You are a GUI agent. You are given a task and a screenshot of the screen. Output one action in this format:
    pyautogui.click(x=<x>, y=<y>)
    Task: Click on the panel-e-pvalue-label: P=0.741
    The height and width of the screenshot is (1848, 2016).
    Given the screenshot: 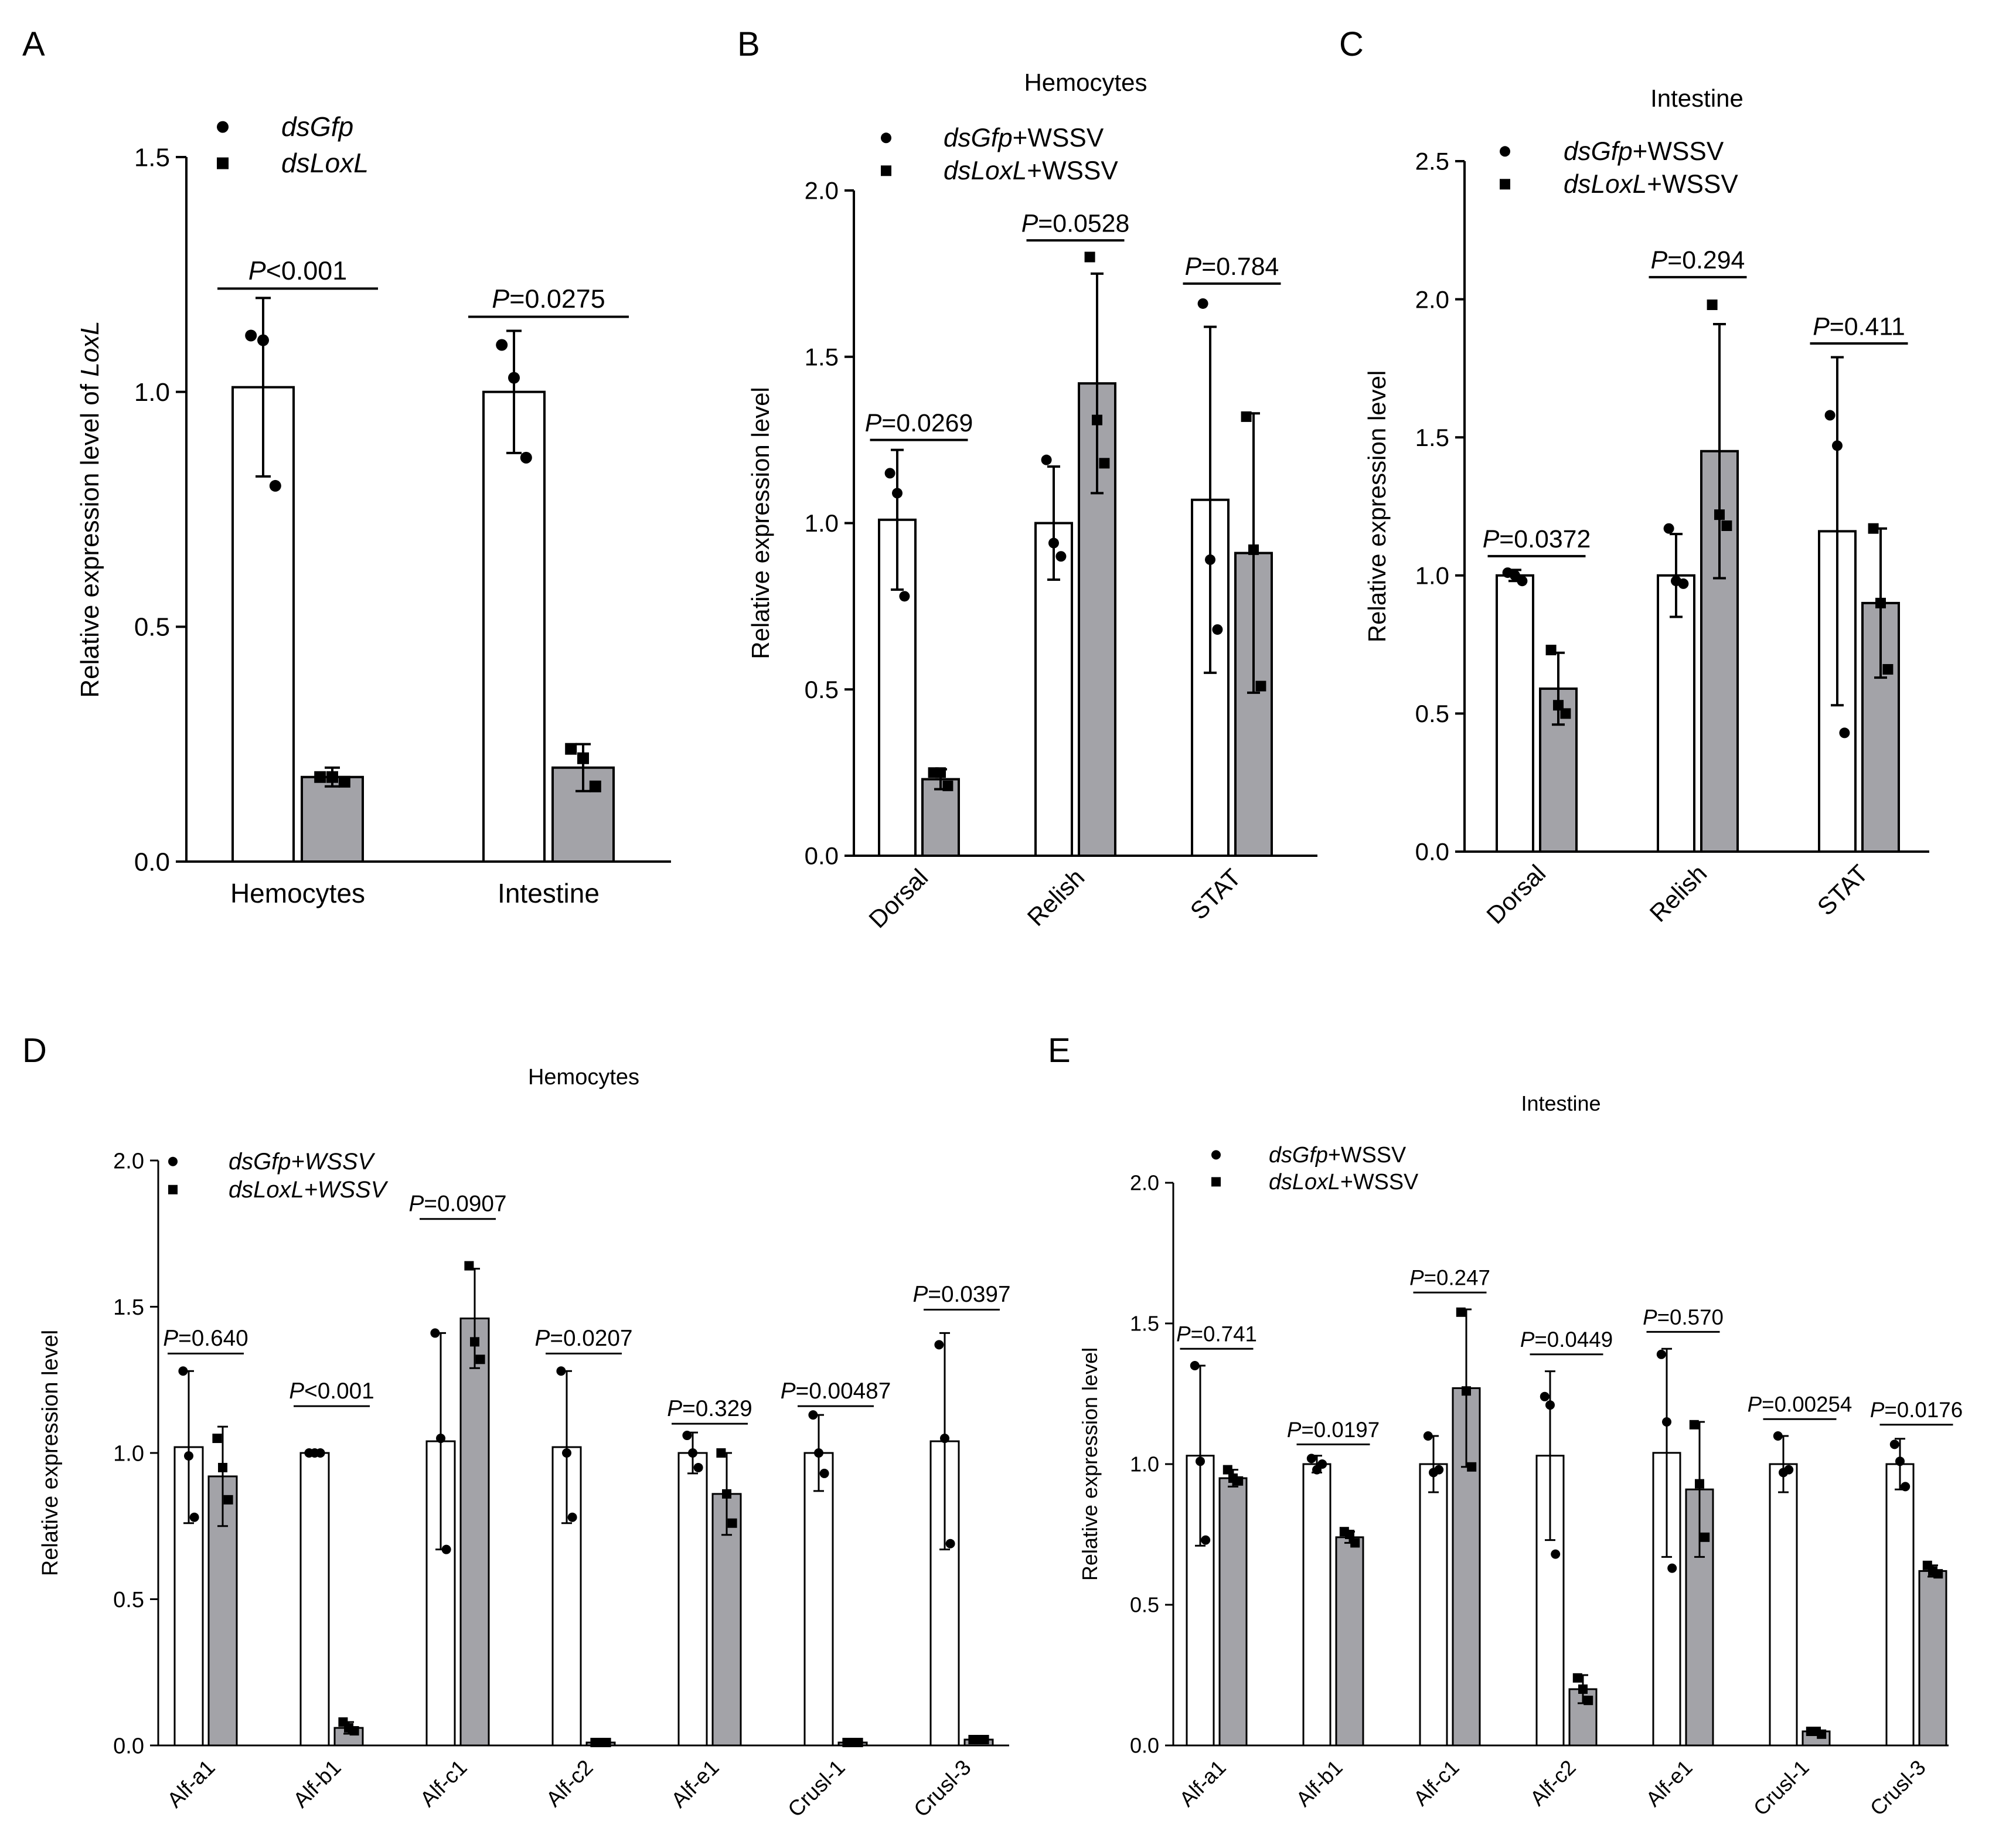 What is the action you would take?
    pyautogui.click(x=1216, y=1334)
    